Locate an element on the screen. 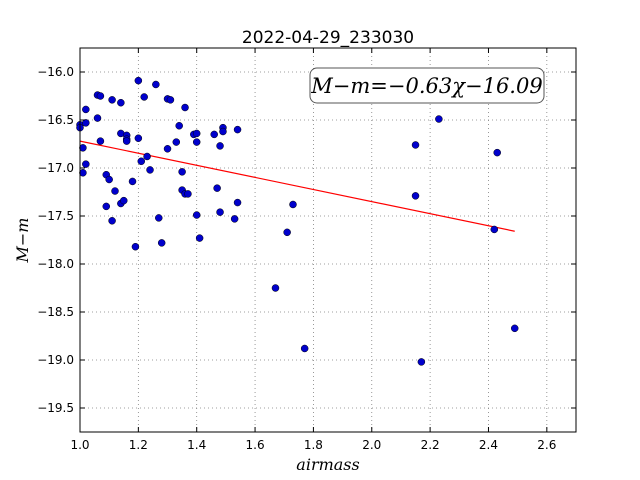  annotation-box is located at coordinates (427, 85).